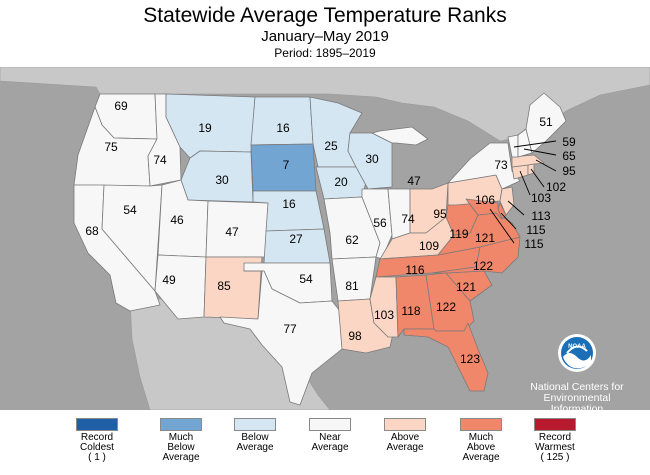  Describe the element at coordinates (325, 53) in the screenshot. I see `map-period: Period: 1895–2019` at that location.